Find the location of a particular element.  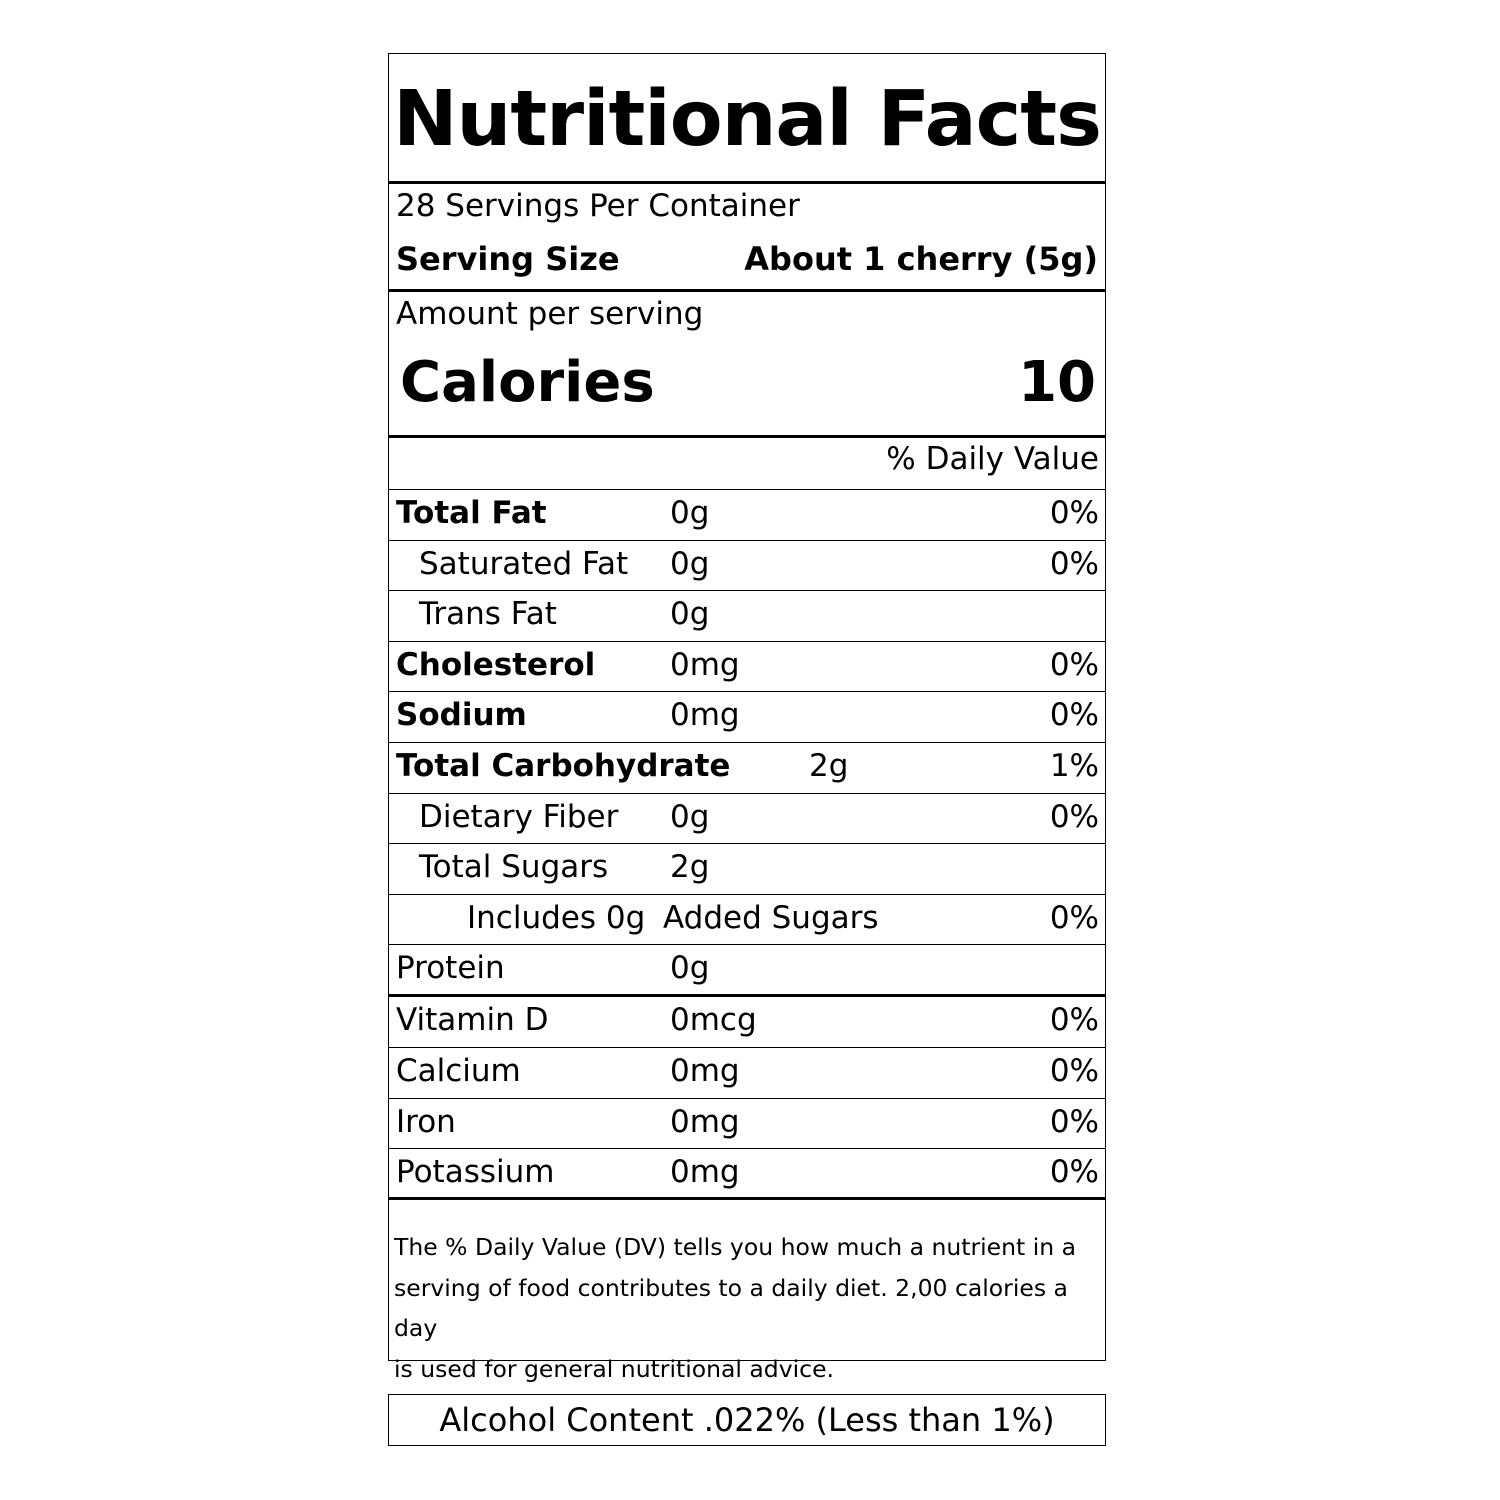

nutrient-row-iron: Iron 0mg 0% is located at coordinates (747, 1124).